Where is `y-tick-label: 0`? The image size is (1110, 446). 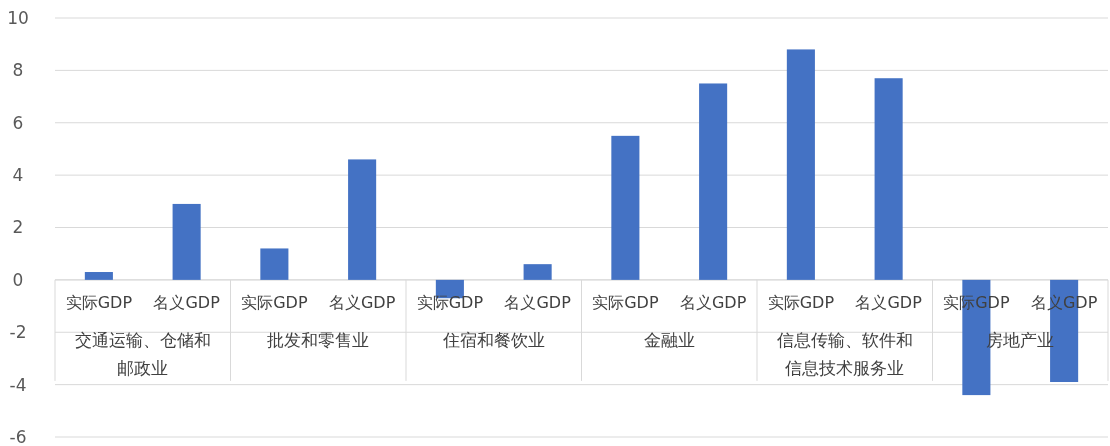
y-tick-label: 0 is located at coordinates (18, 279).